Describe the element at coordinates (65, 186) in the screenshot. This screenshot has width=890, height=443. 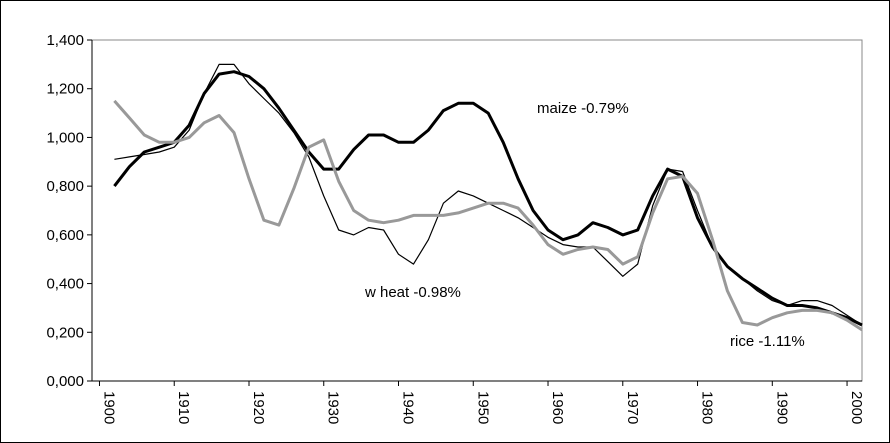
I see `y-tick-label: 0,800` at that location.